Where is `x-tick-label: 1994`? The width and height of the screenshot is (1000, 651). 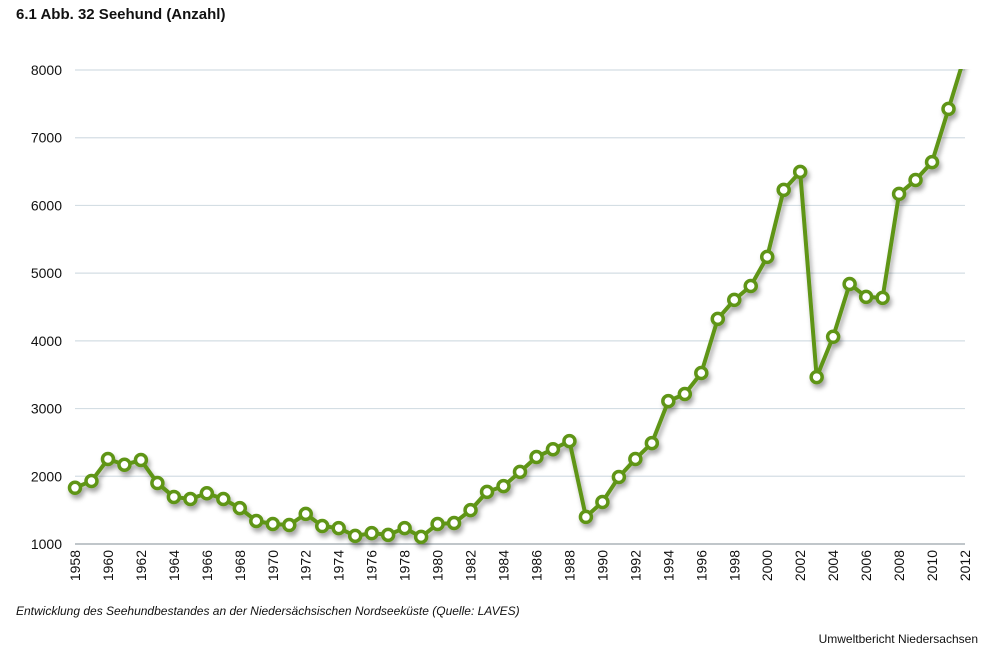 x-tick-label: 1994 is located at coordinates (668, 565).